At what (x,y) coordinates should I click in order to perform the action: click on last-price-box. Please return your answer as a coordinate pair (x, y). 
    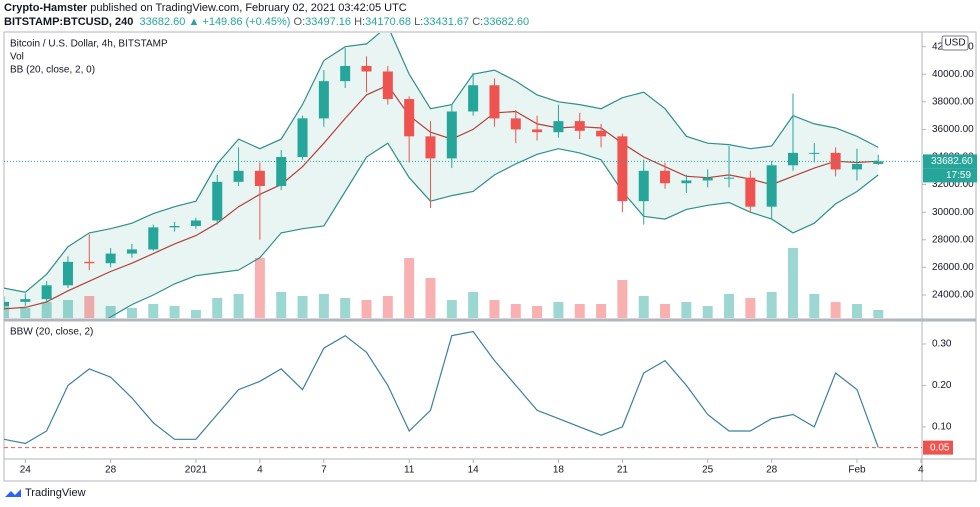
    Looking at the image, I should click on (950, 161).